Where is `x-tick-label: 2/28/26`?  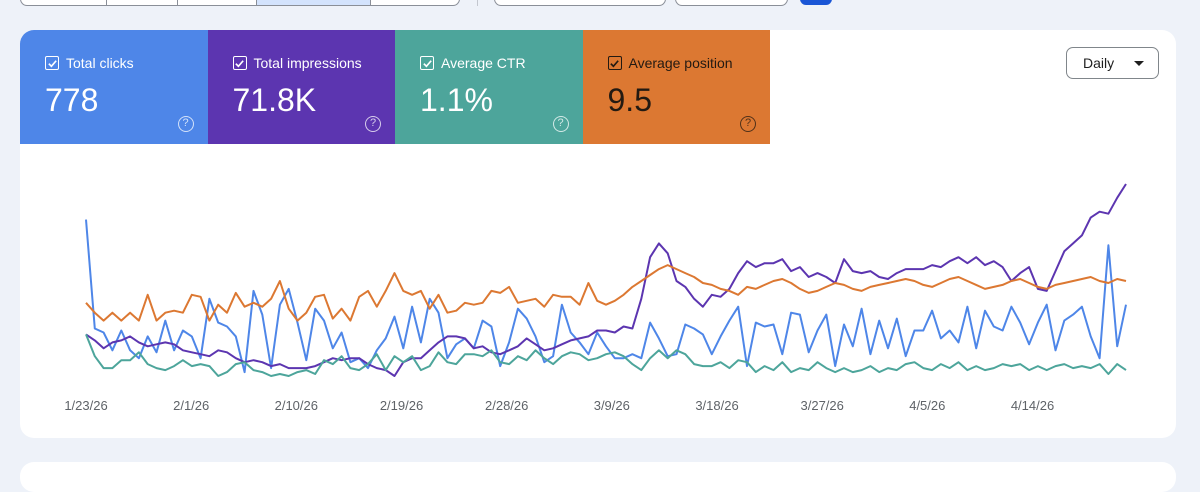 x-tick-label: 2/28/26 is located at coordinates (506, 405).